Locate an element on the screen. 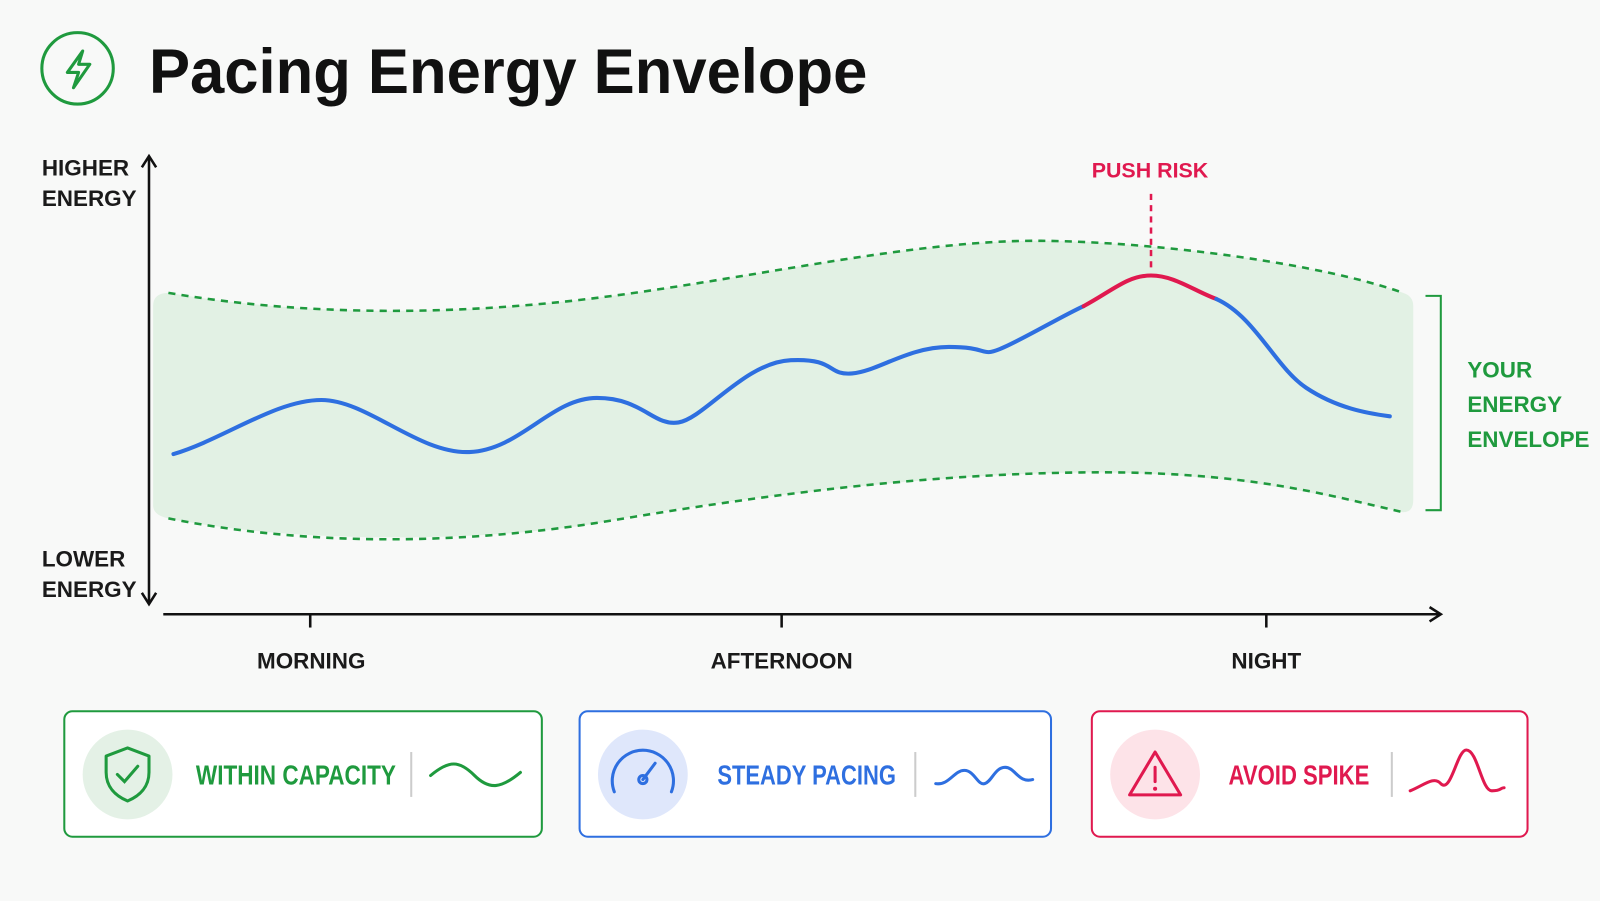 The height and width of the screenshot is (901, 1600). legend-card: WITHIN CAPACITY is located at coordinates (303, 774).